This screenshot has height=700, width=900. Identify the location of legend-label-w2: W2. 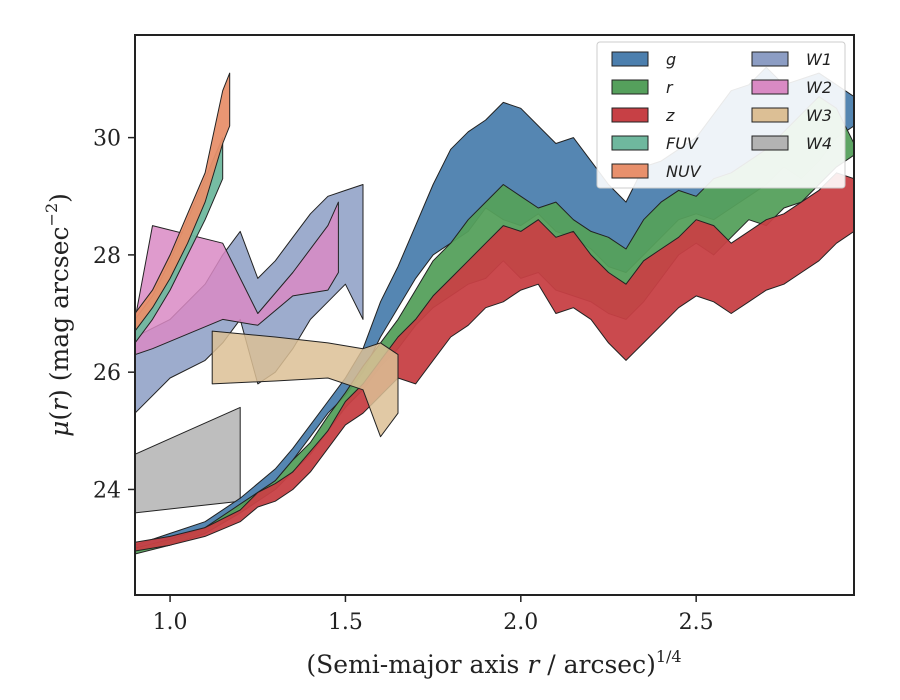
(819, 87).